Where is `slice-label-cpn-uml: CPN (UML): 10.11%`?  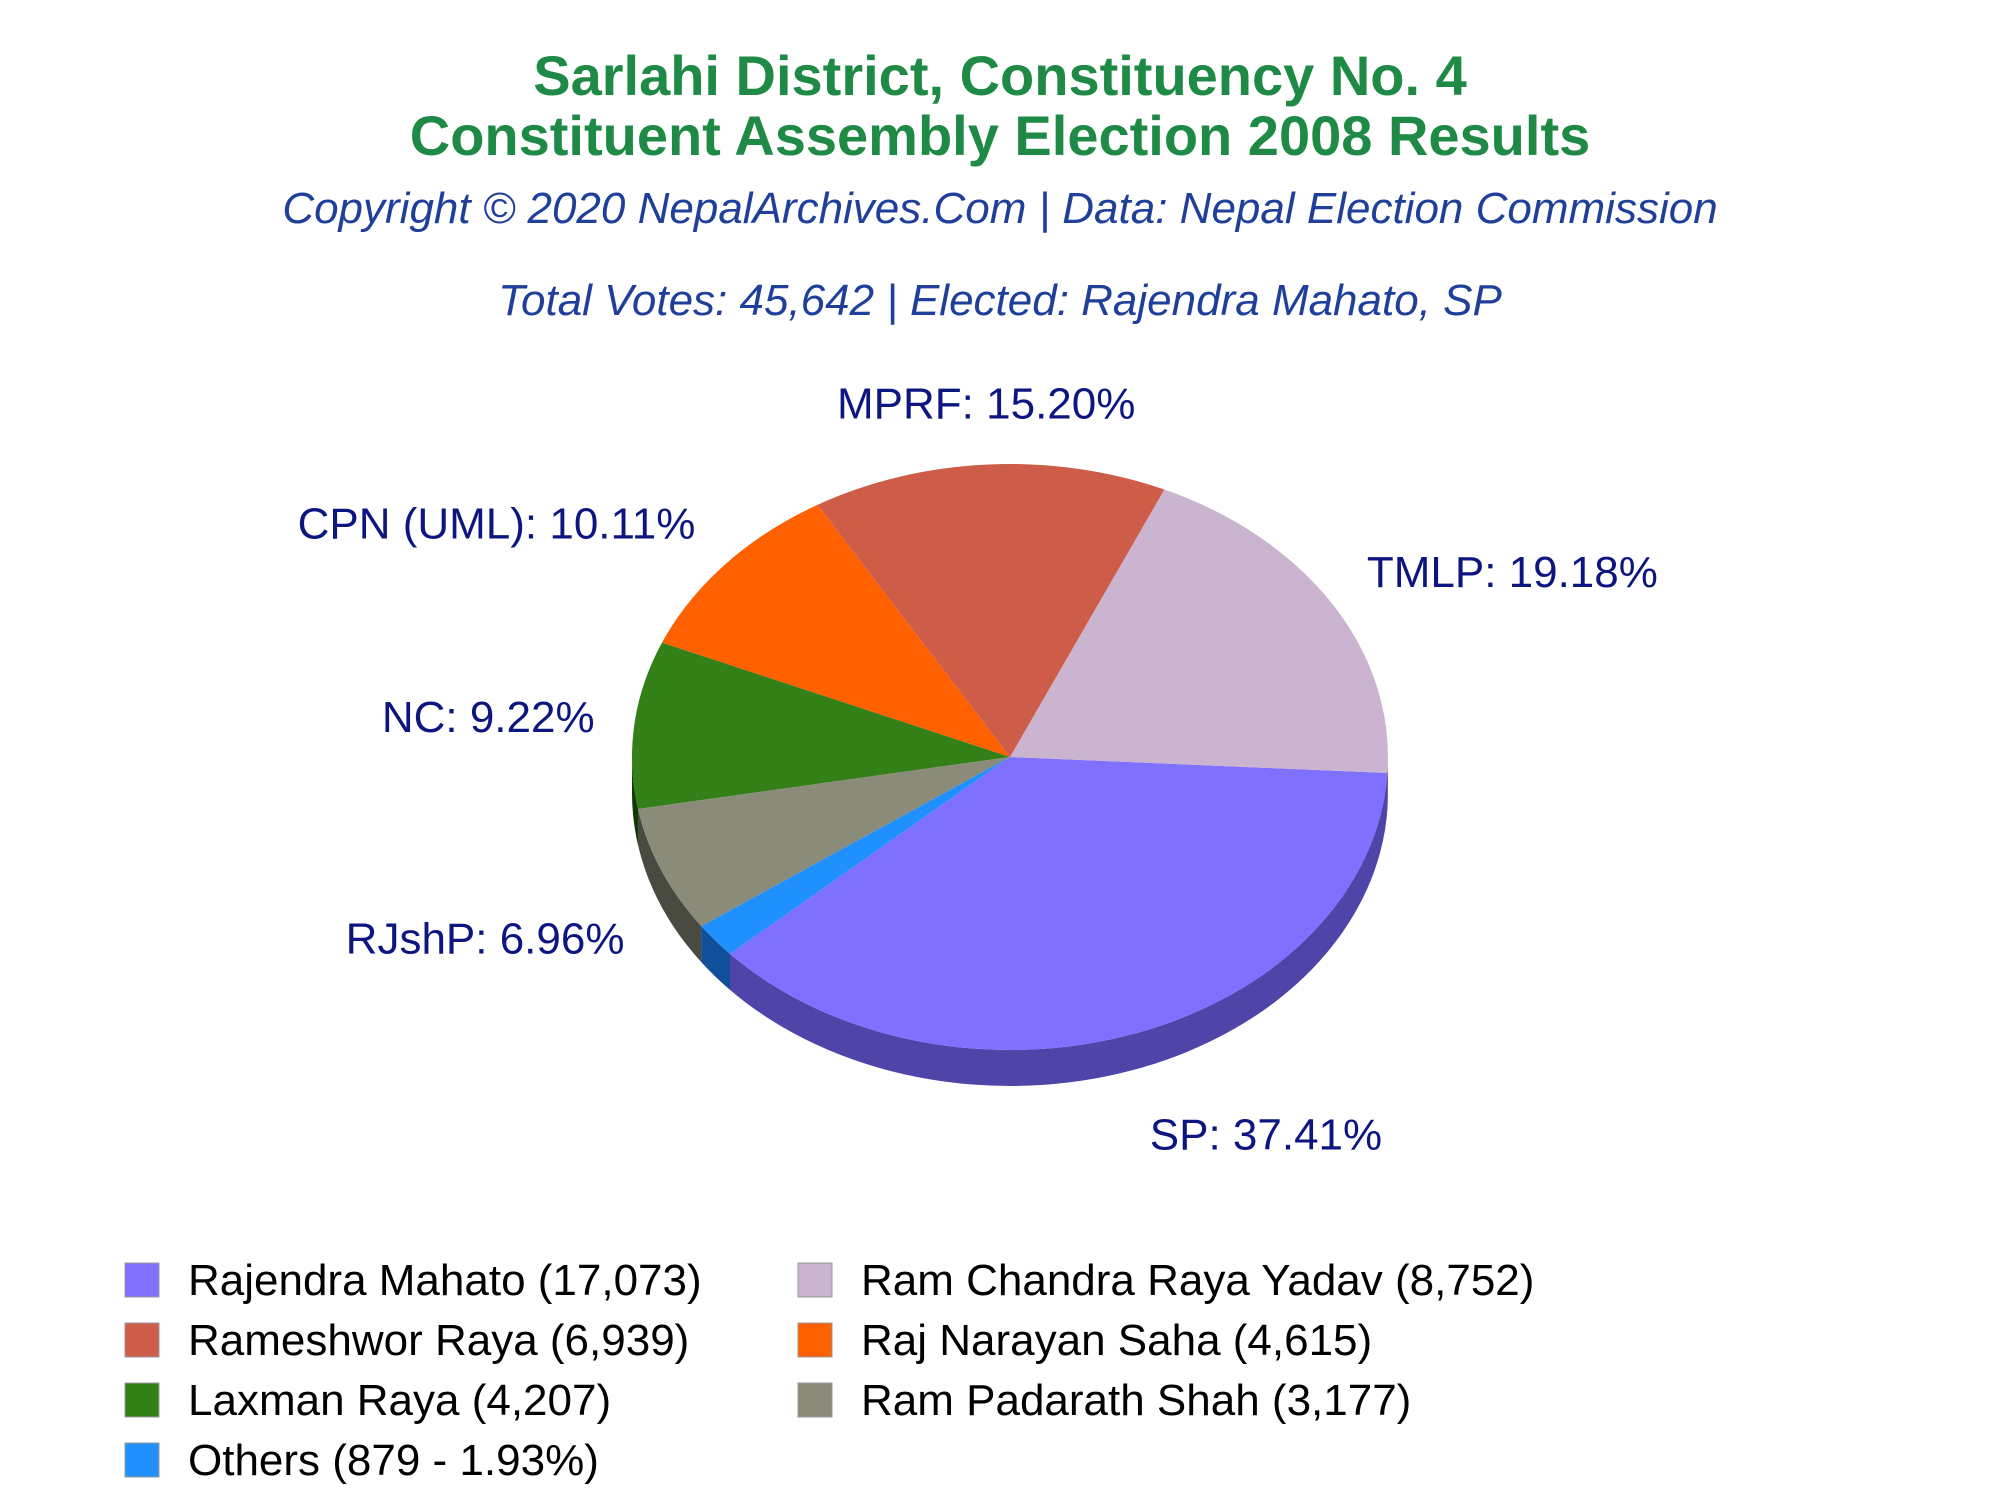
slice-label-cpn-uml: CPN (UML): 10.11% is located at coordinates (497, 524).